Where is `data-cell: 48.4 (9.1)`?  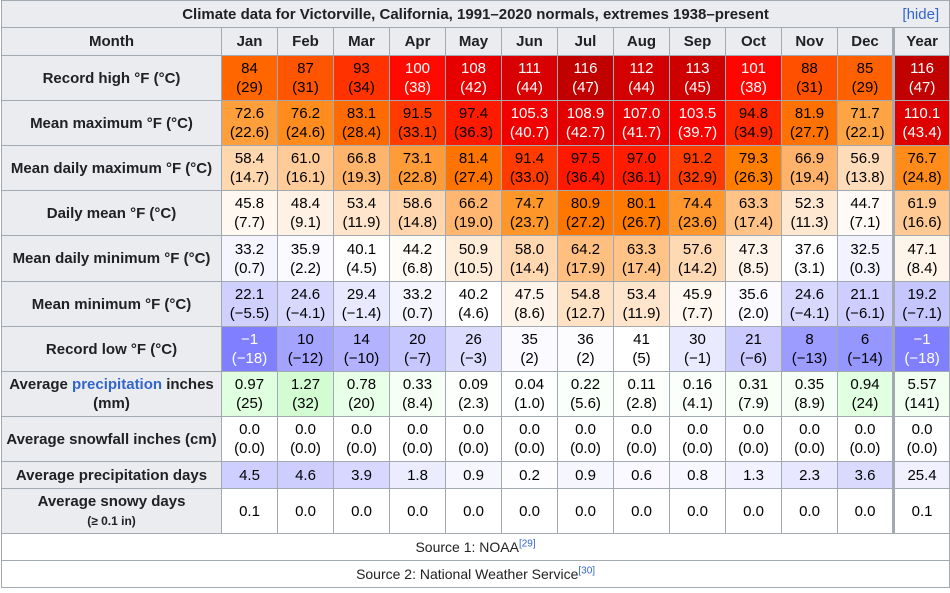
data-cell: 48.4 (9.1) is located at coordinates (305, 213).